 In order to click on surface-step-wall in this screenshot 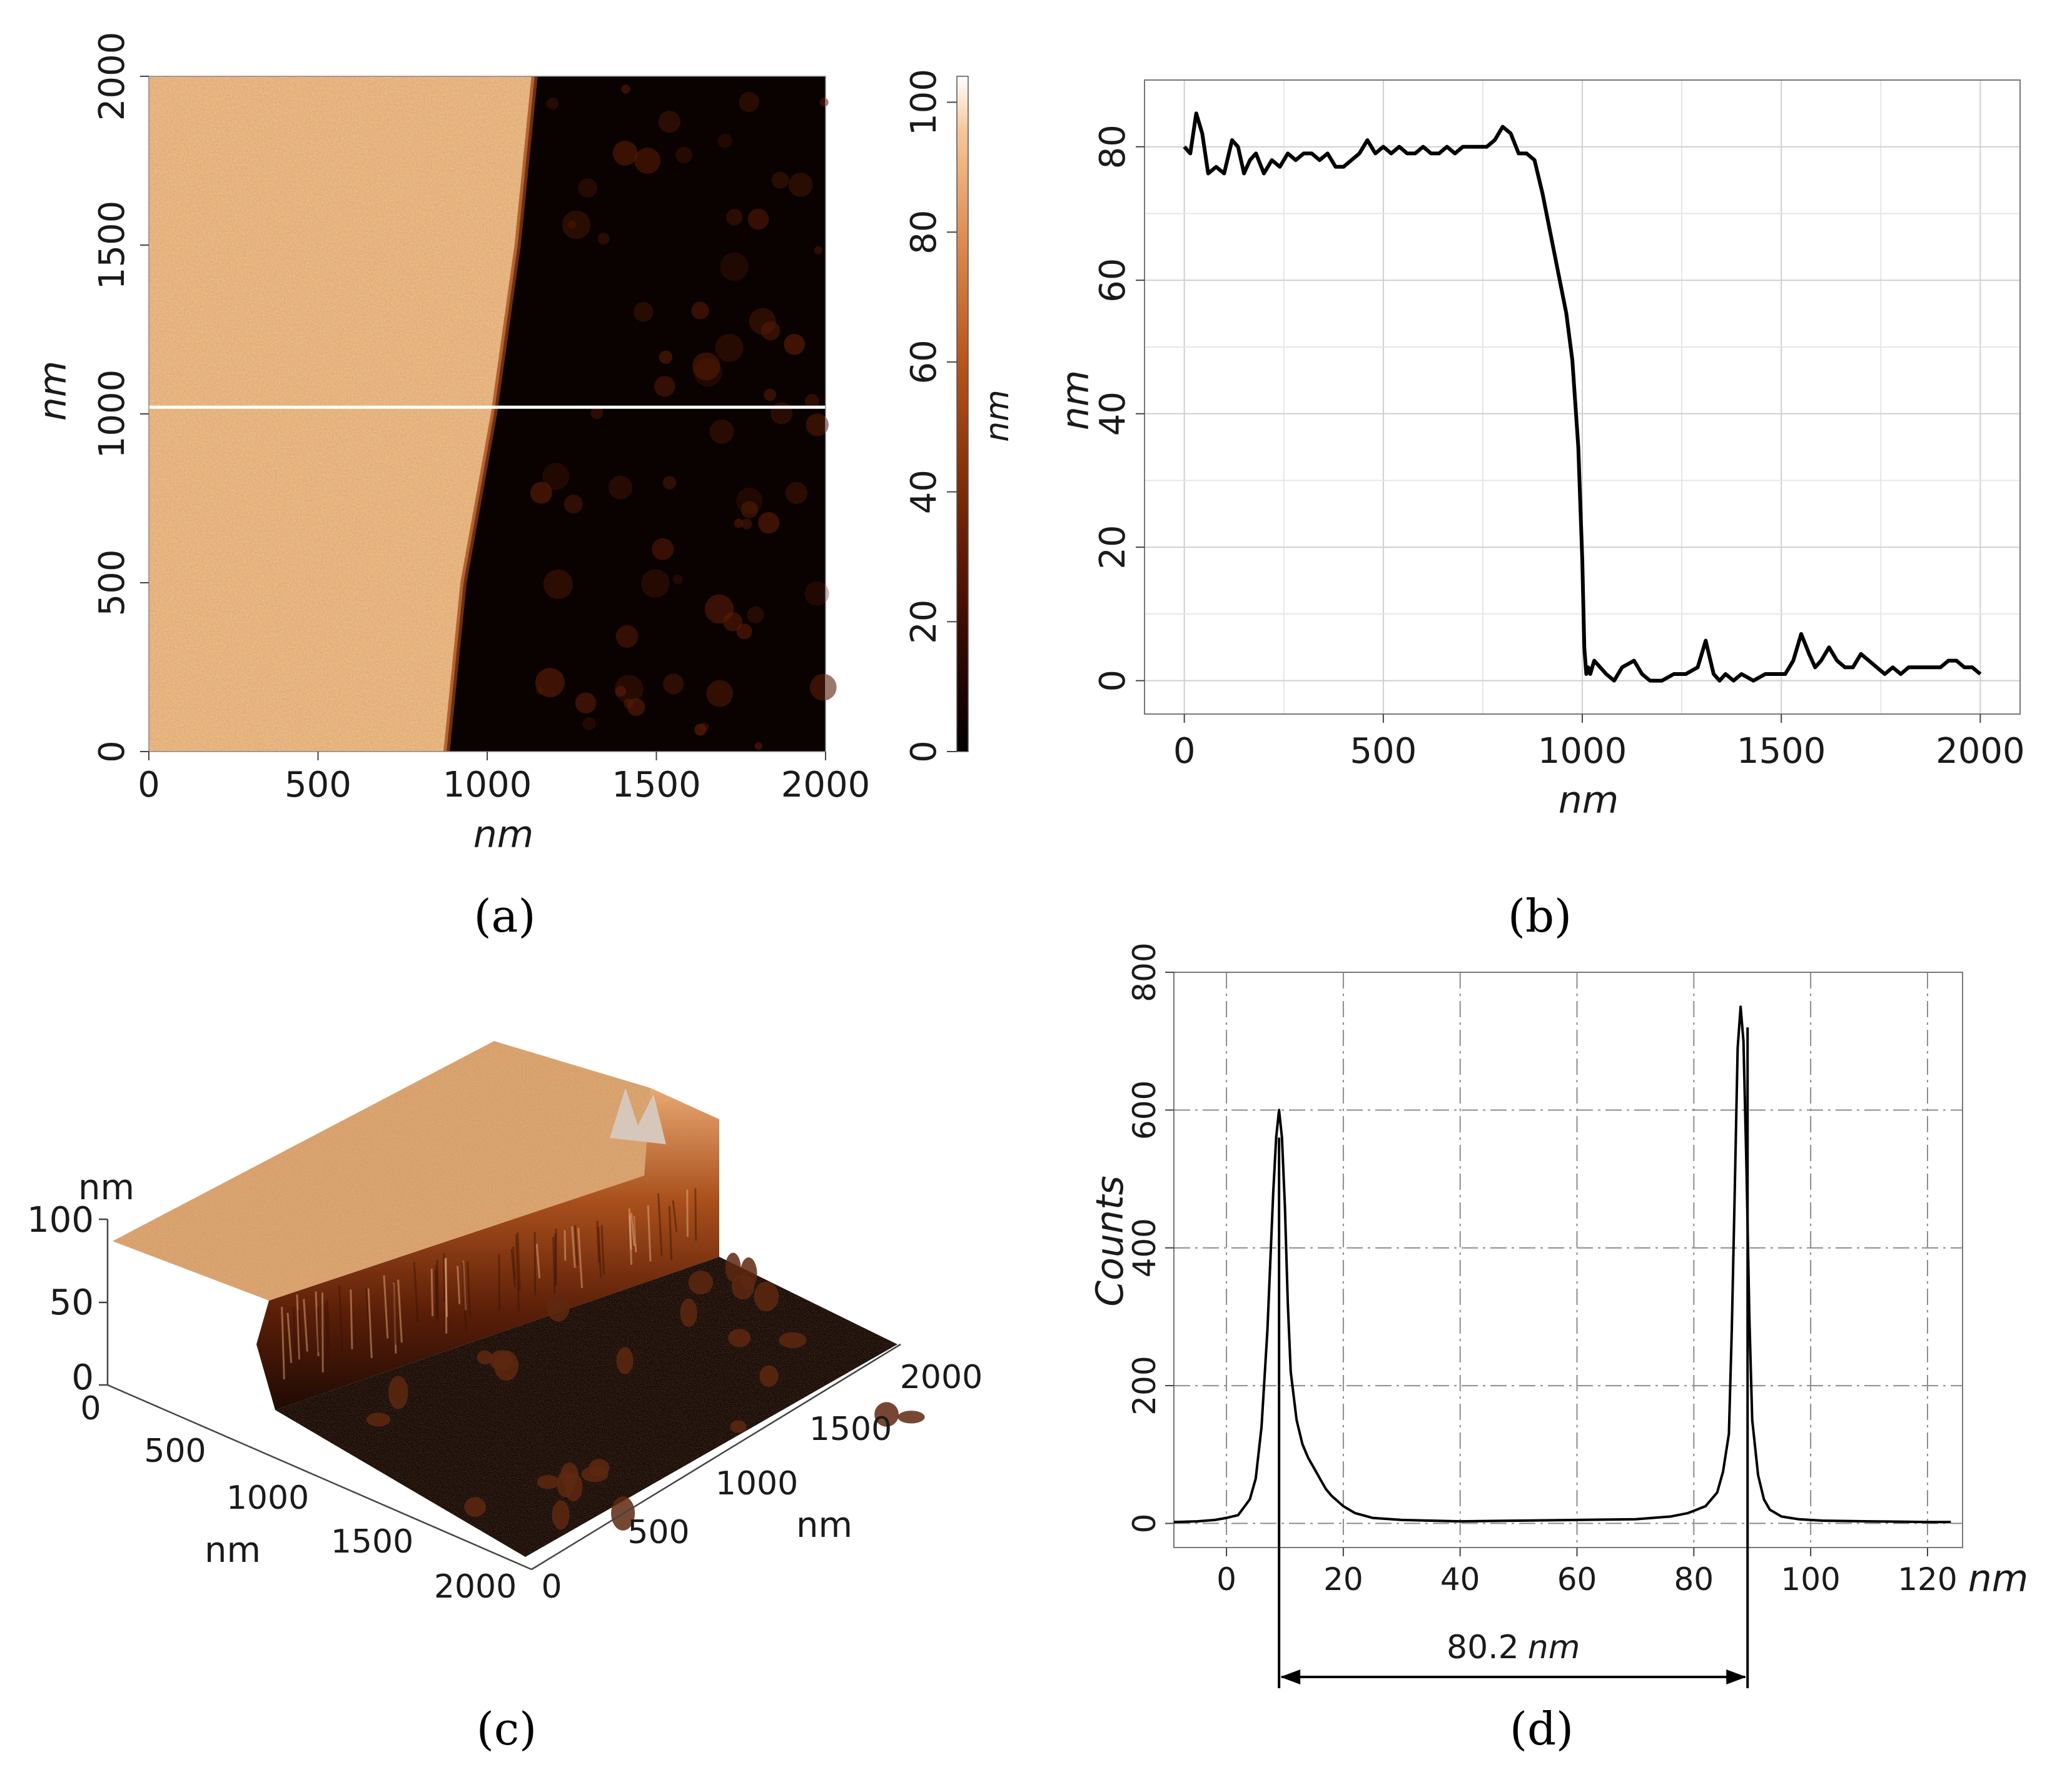, I will do `click(488, 1249)`.